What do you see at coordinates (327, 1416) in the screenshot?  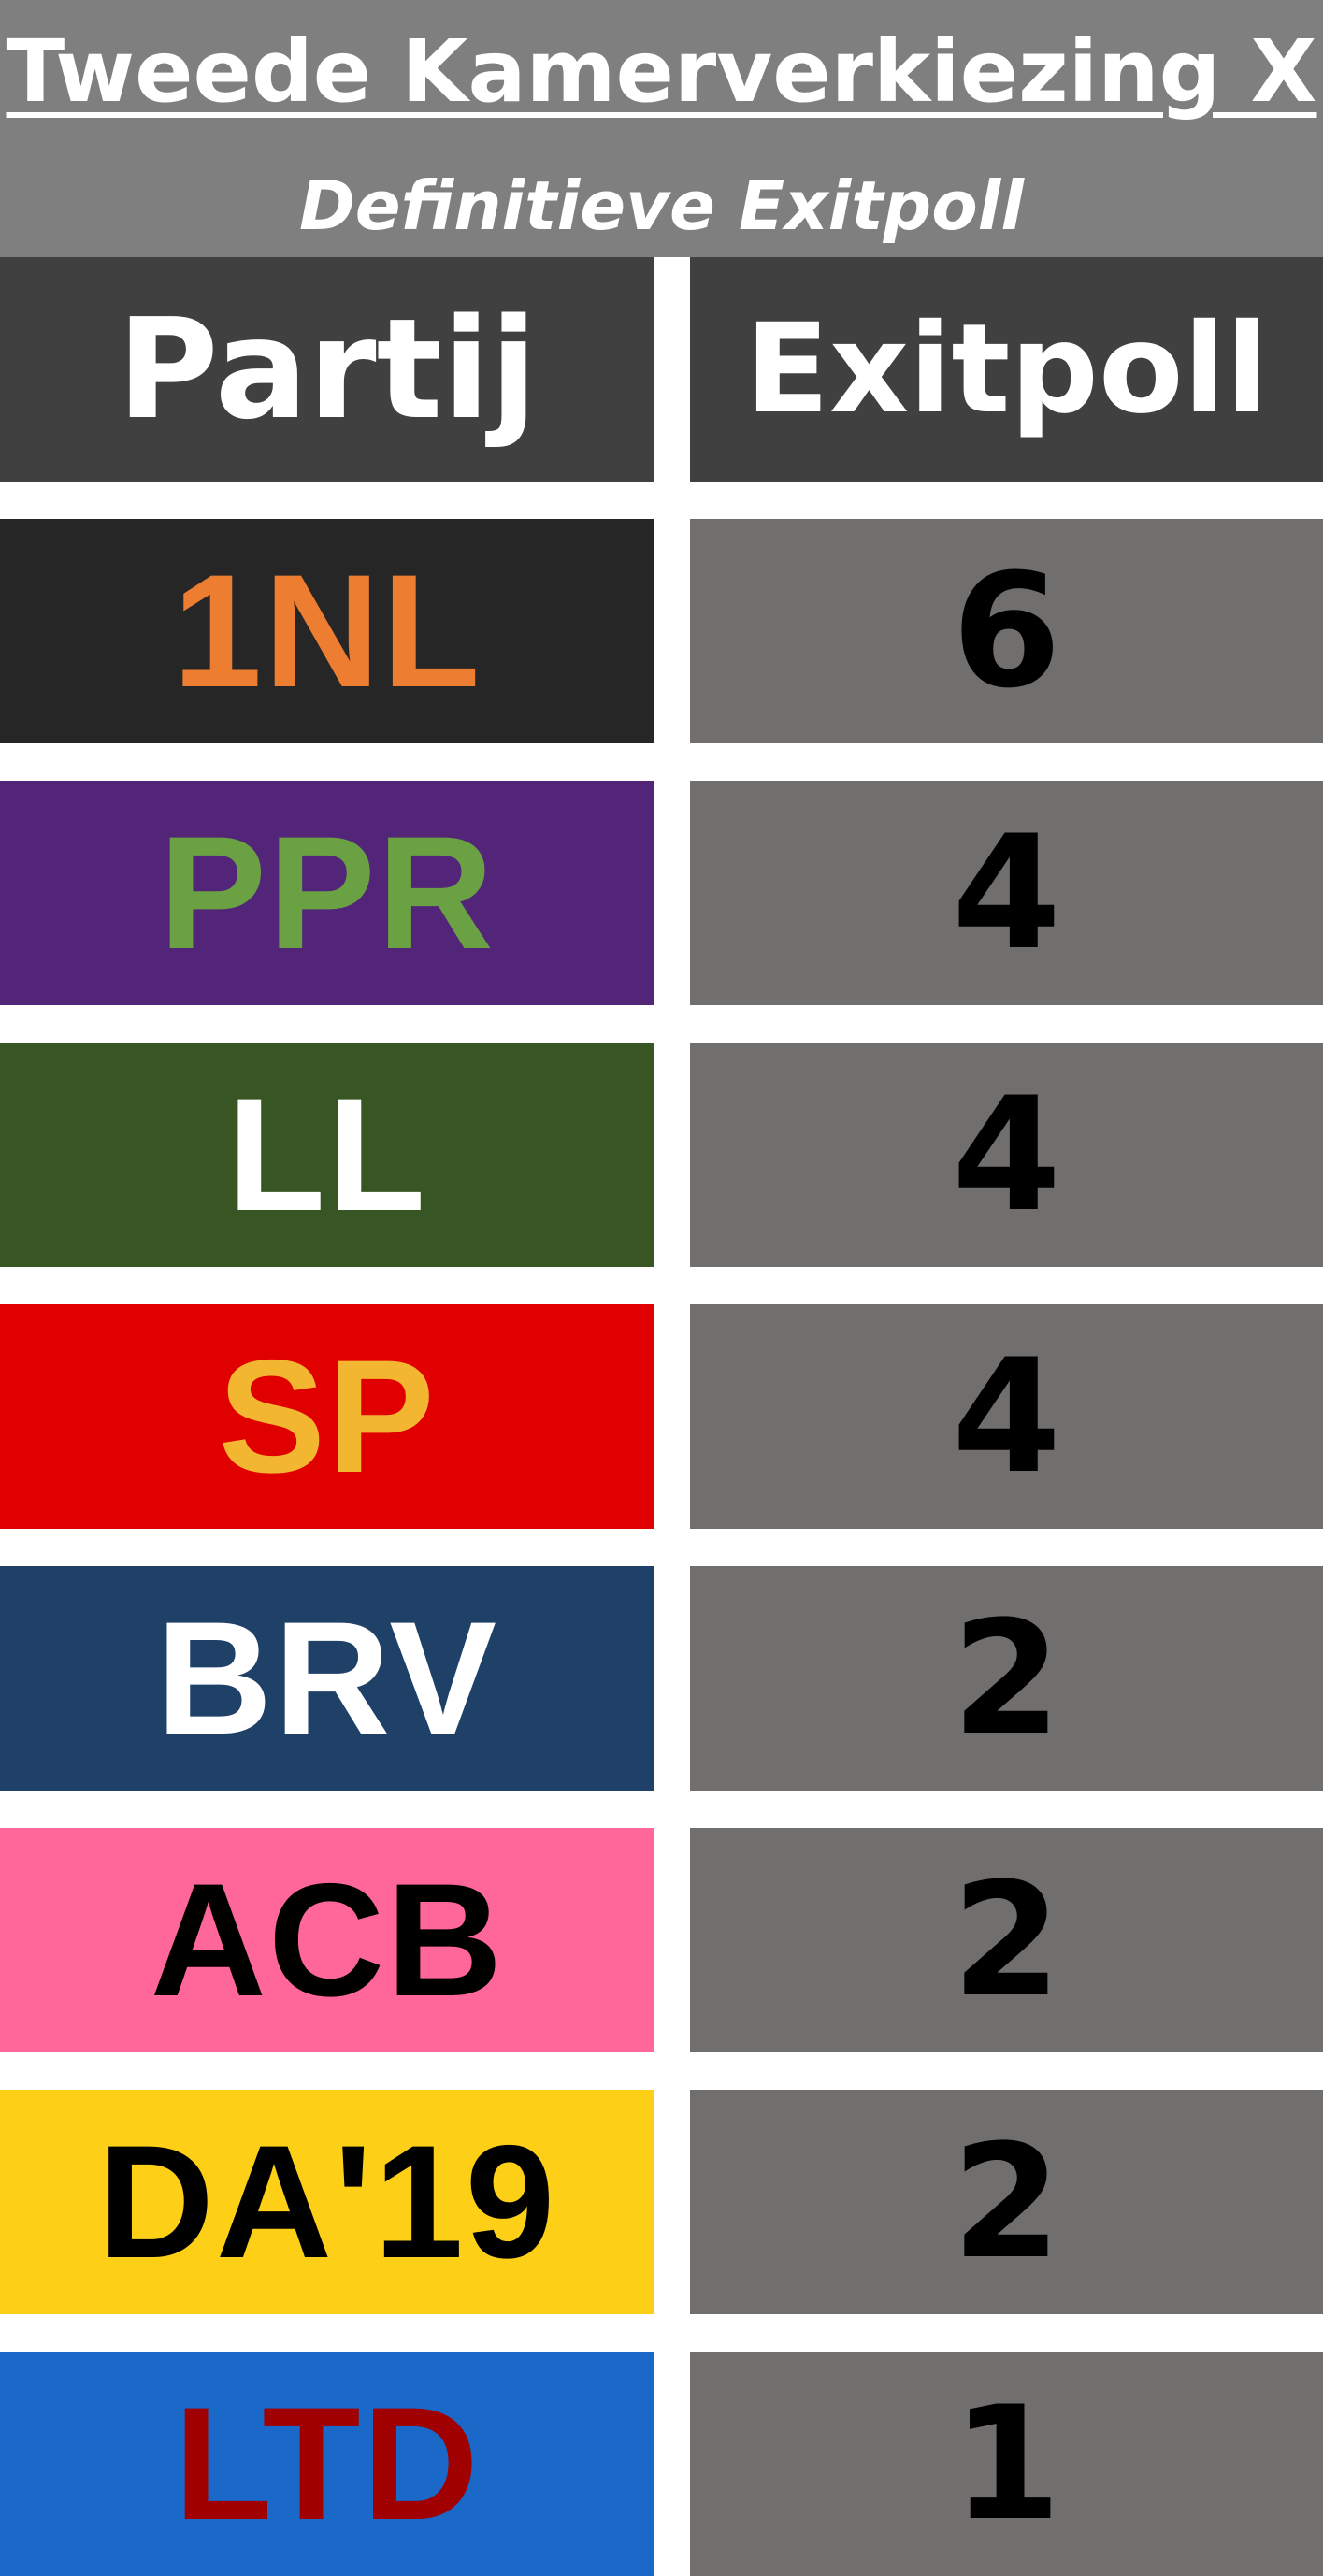 I see `party-name-cell: SP` at bounding box center [327, 1416].